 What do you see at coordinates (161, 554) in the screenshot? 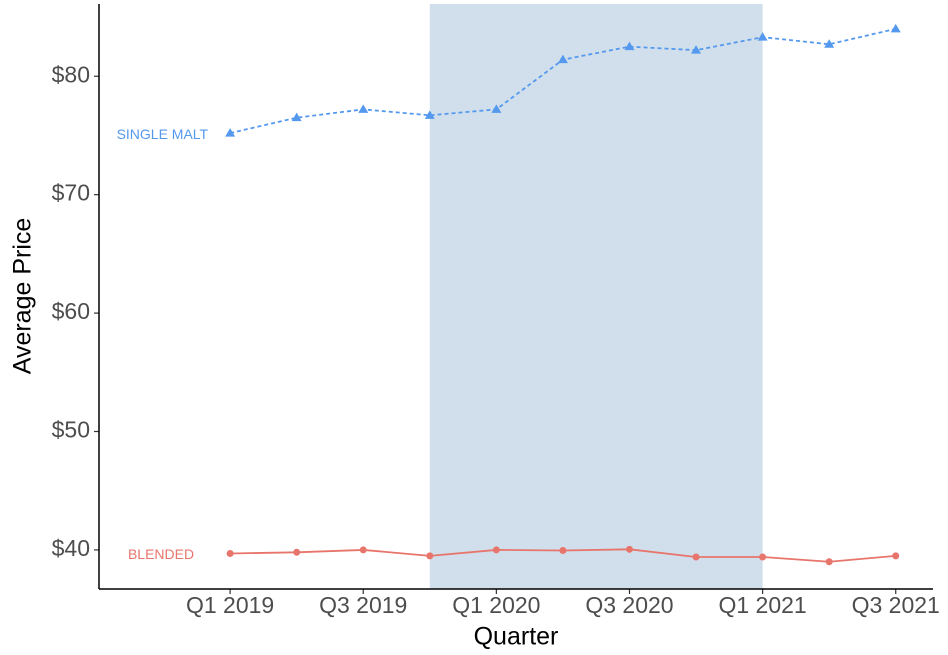
I see `series-label: BLENDED` at bounding box center [161, 554].